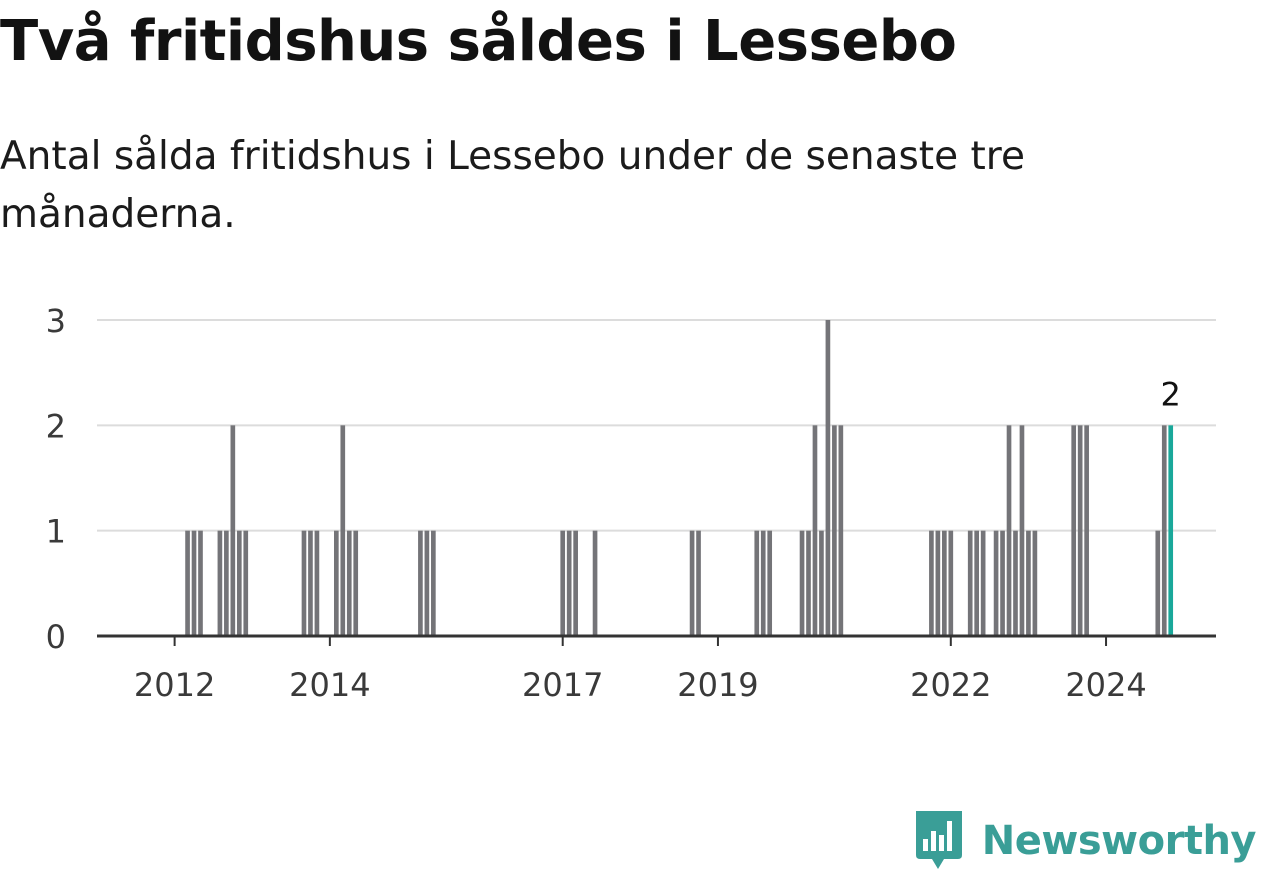  I want to click on x-tick-label: 2024, so click(1105, 685).